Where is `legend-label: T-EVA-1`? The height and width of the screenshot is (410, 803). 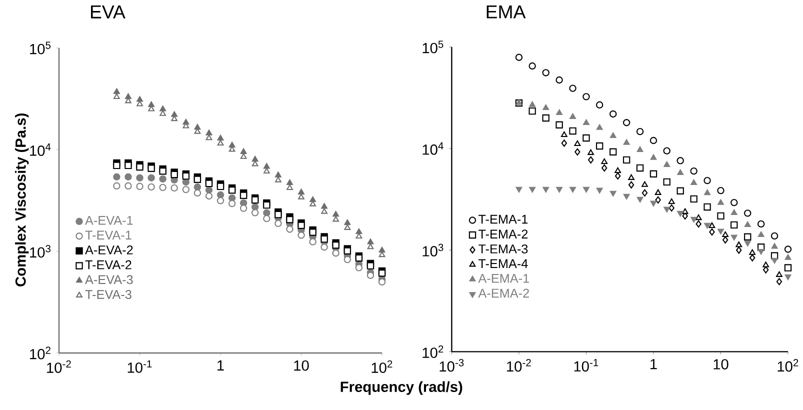 legend-label: T-EVA-1 is located at coordinates (108, 235).